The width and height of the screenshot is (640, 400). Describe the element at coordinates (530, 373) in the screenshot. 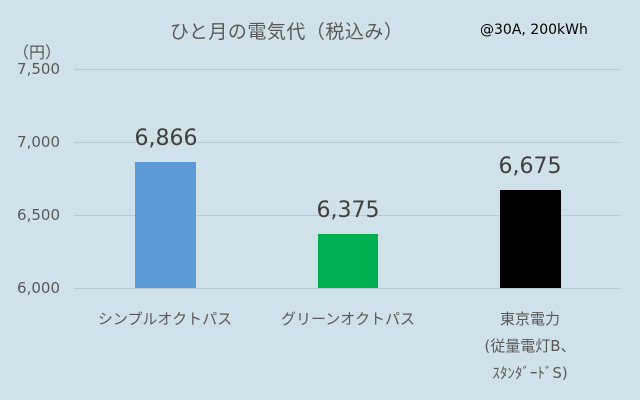

I see `x-label: ｽﾀﾝﾀﾞｰﾄﾞS)` at that location.